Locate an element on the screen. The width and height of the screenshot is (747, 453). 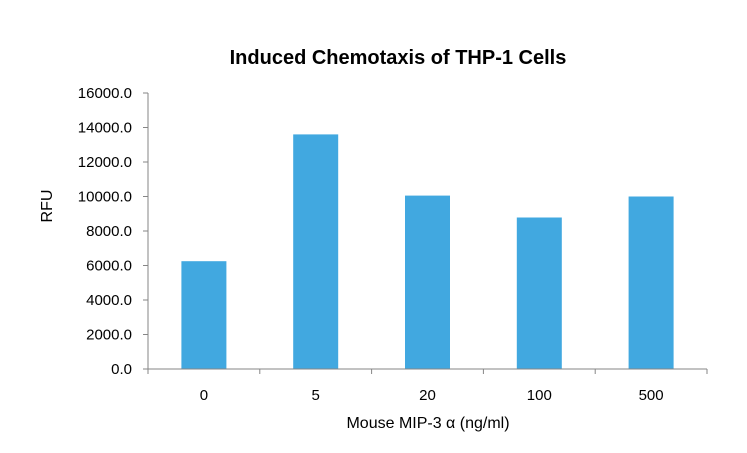
chart-title: Induced Chemotaxis of THP-1 Cells is located at coordinates (398, 58).